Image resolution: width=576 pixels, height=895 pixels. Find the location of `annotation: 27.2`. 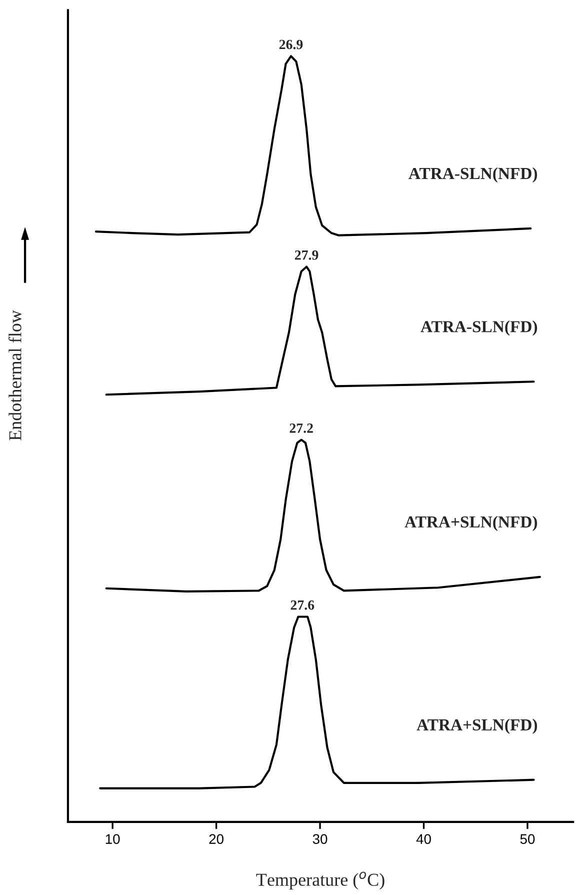

annotation: 27.2 is located at coordinates (301, 428).